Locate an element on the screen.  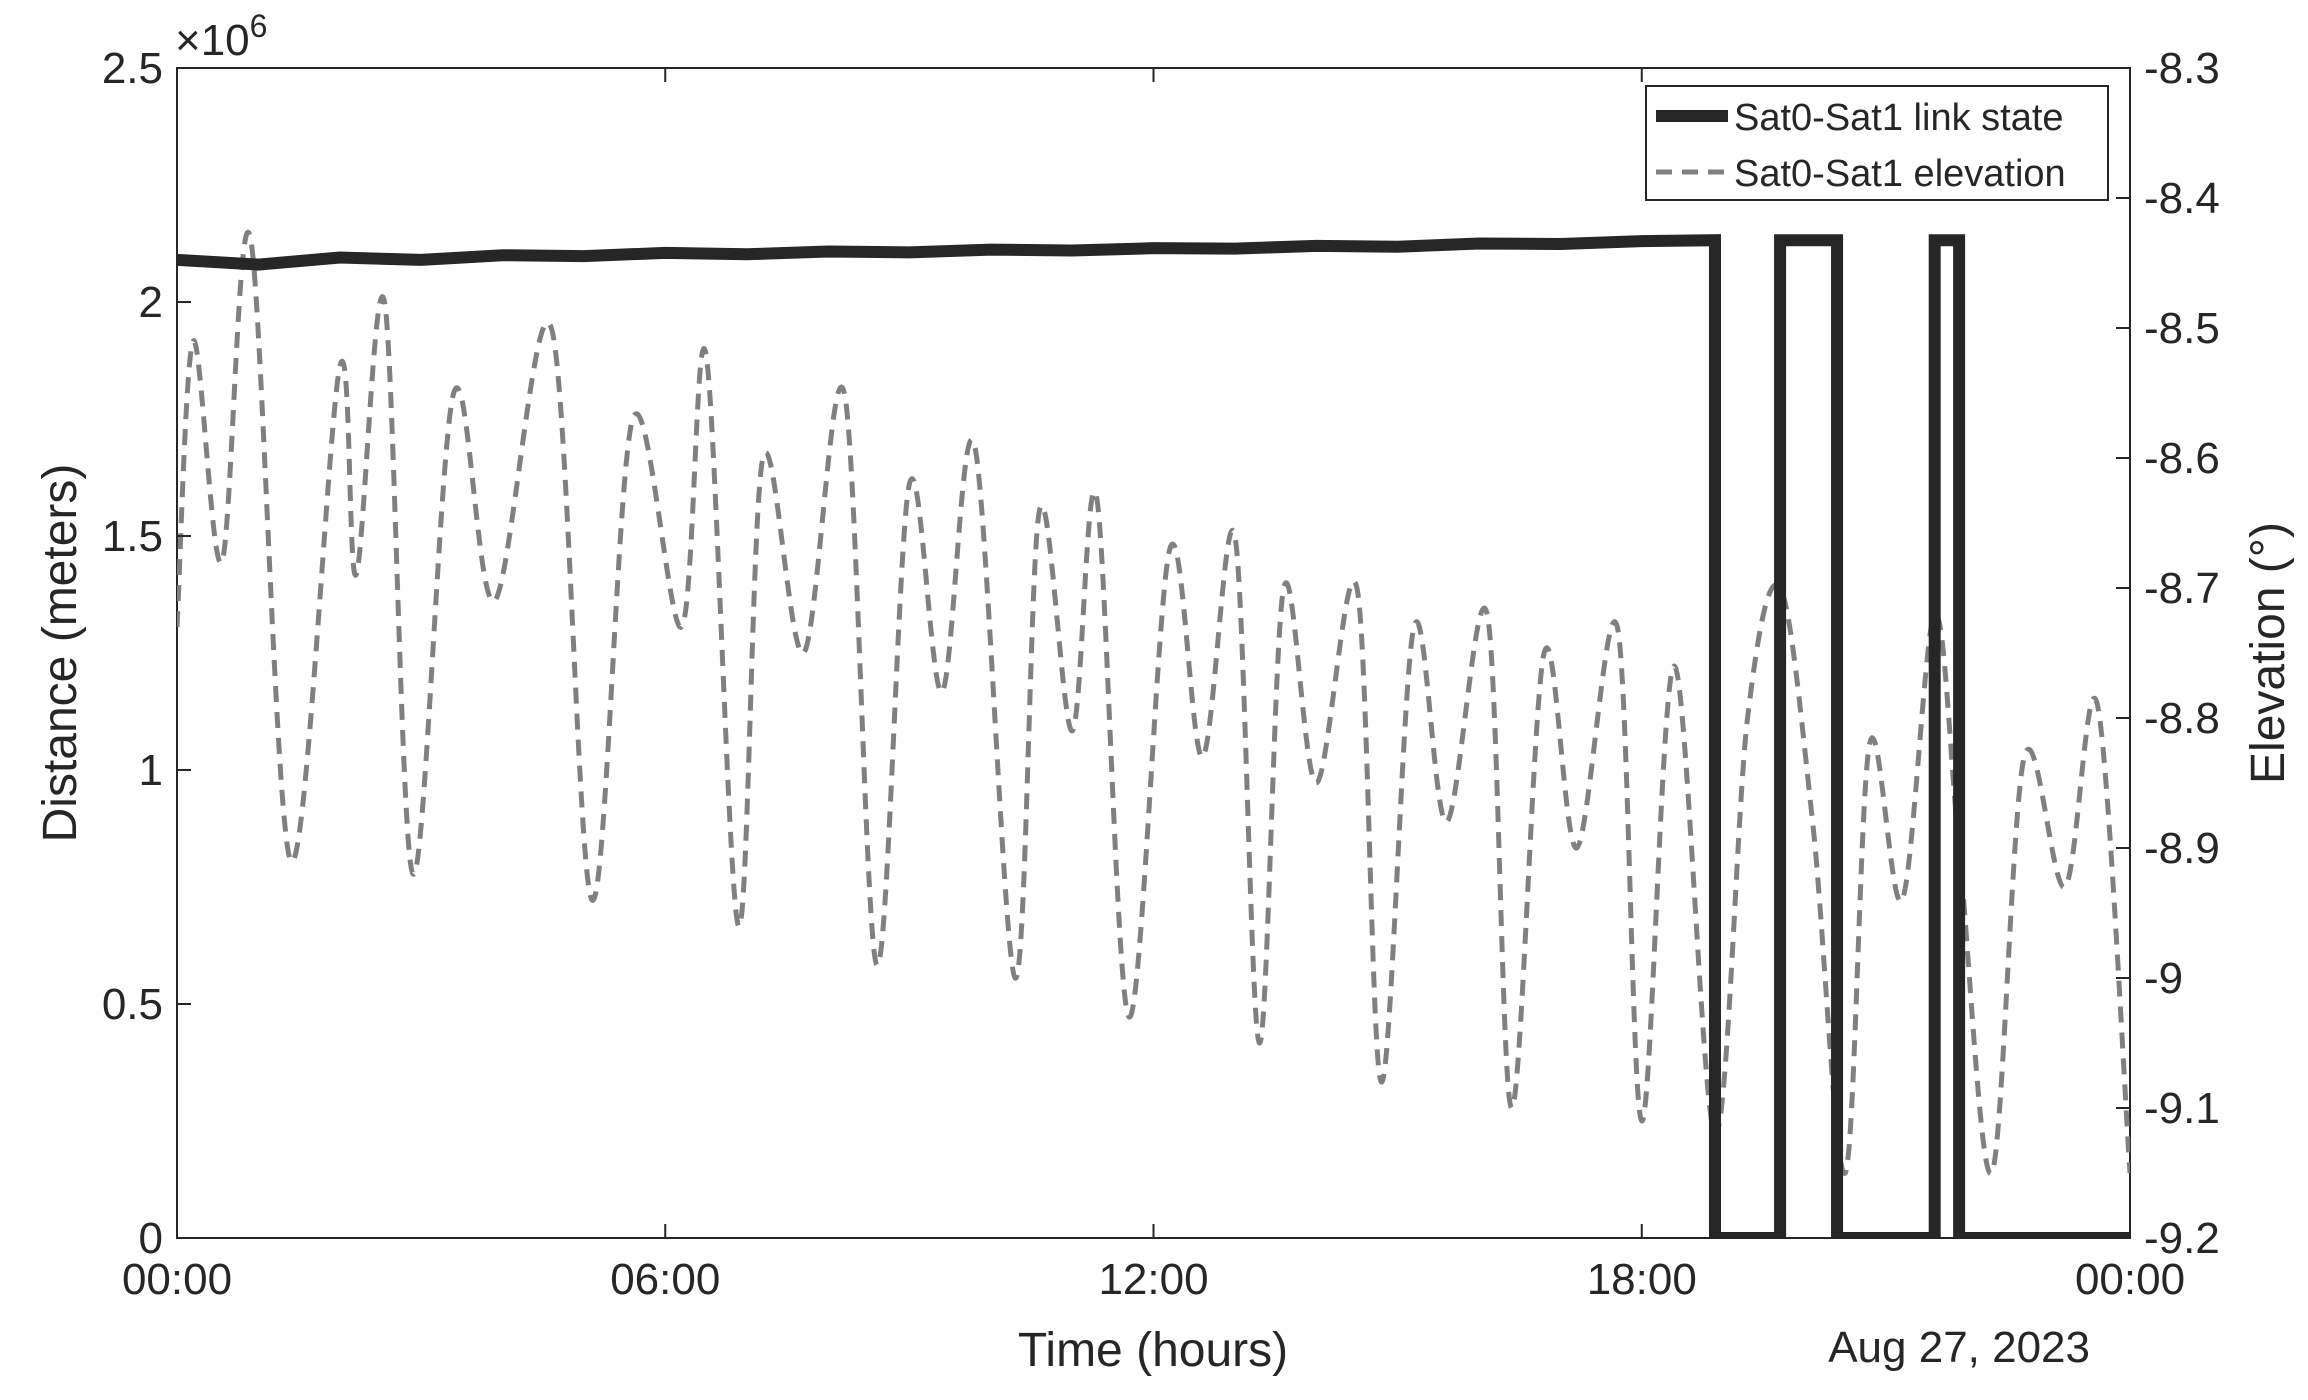
y-right-tick-label: -8.9 is located at coordinates (2182, 848).